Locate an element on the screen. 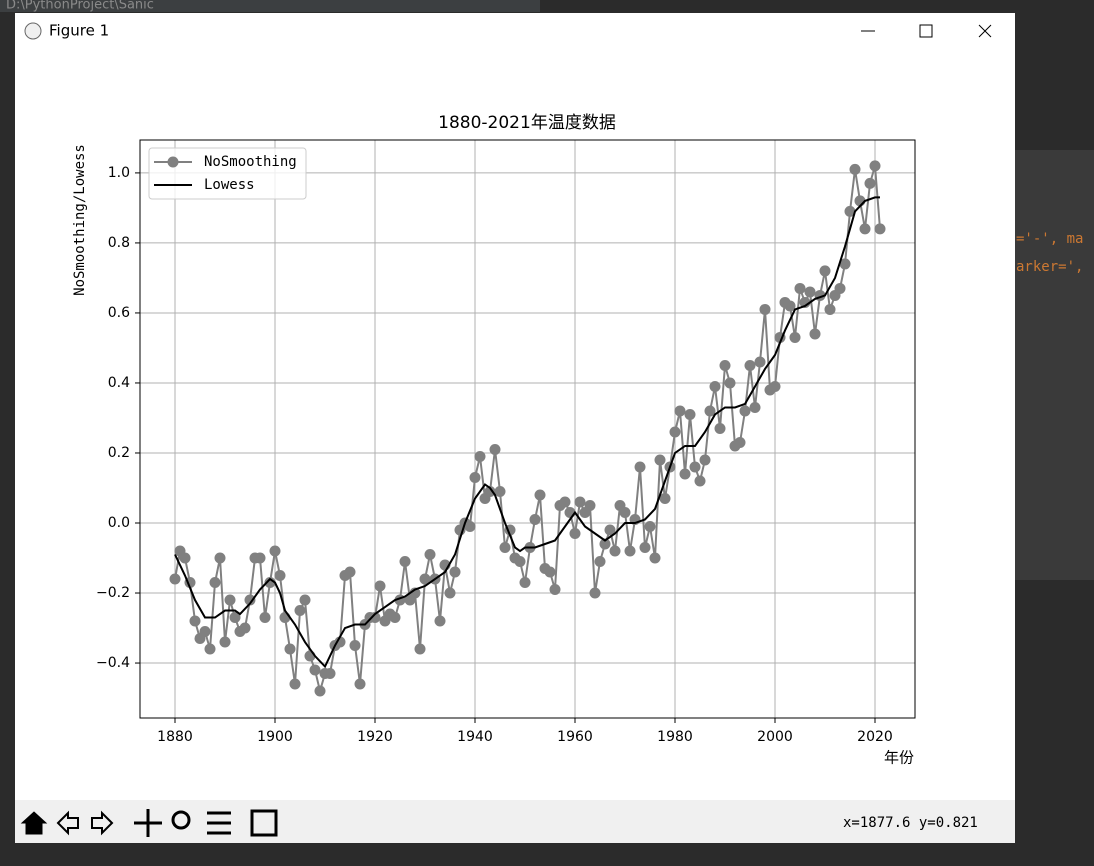 Image resolution: width=1094 pixels, height=866 pixels. window-icon is located at coordinates (33, 31).